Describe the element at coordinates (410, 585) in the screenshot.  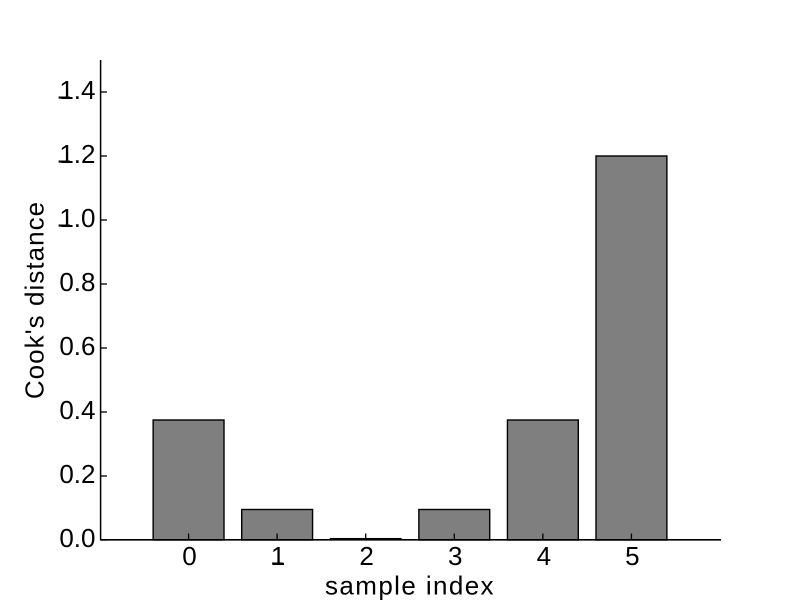
I see `svg-text: sample index` at that location.